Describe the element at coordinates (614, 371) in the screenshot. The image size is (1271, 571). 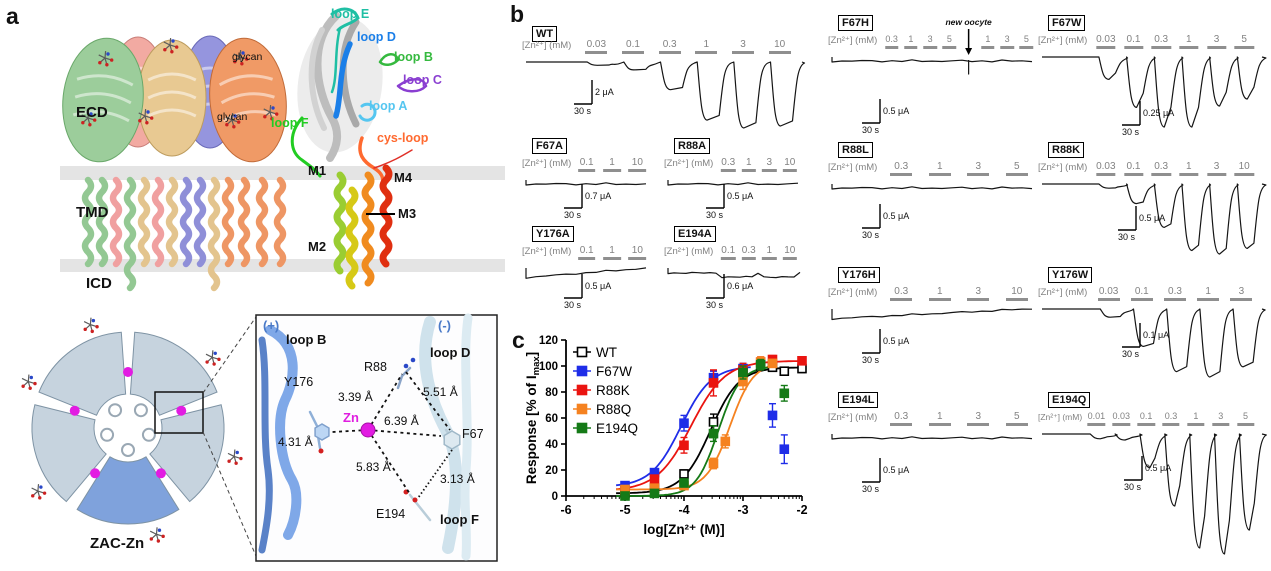
I see `legend-entry-F67W: F67W` at that location.